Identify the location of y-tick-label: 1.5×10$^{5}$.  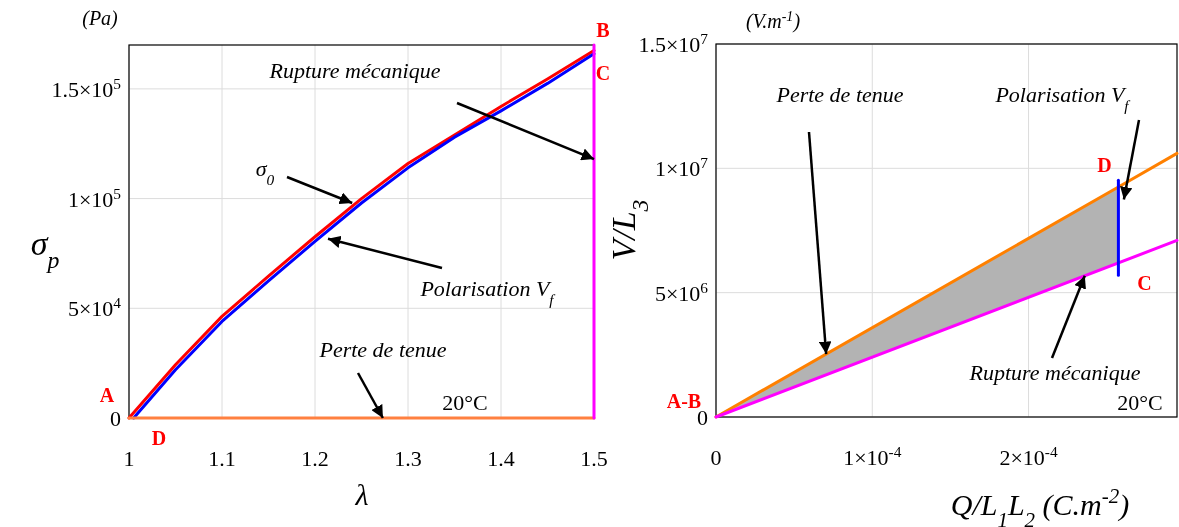
(86, 88).